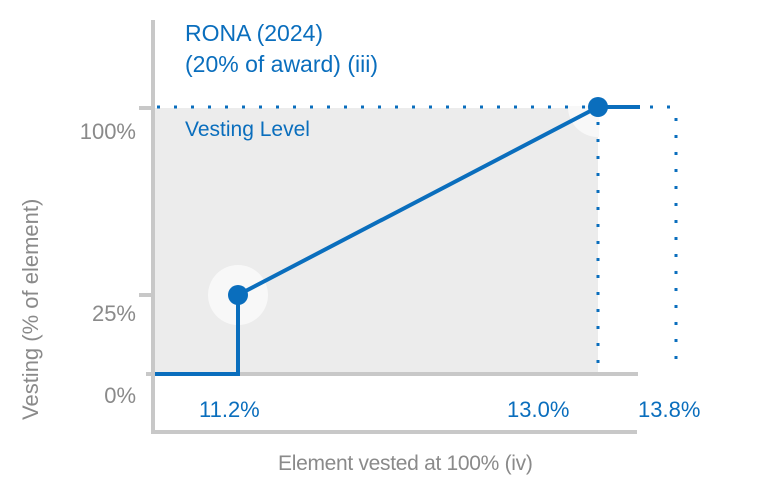 The height and width of the screenshot is (504, 768). What do you see at coordinates (254, 33) in the screenshot?
I see `chart-title: RONA (2024)` at bounding box center [254, 33].